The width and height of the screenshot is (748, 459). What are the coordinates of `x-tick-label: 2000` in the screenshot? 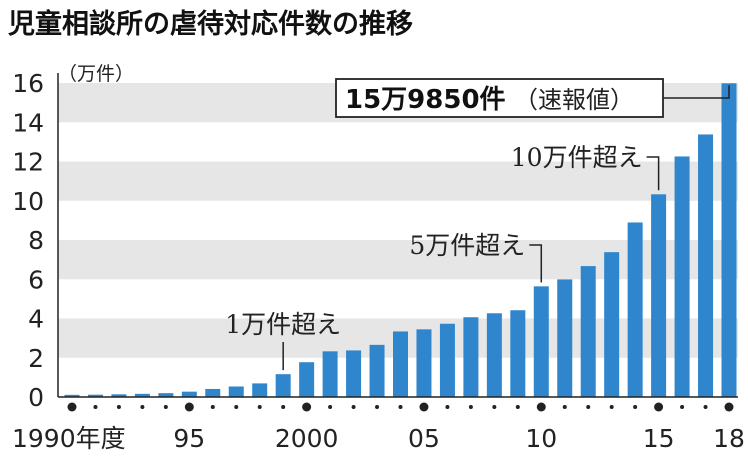 It's located at (307, 438).